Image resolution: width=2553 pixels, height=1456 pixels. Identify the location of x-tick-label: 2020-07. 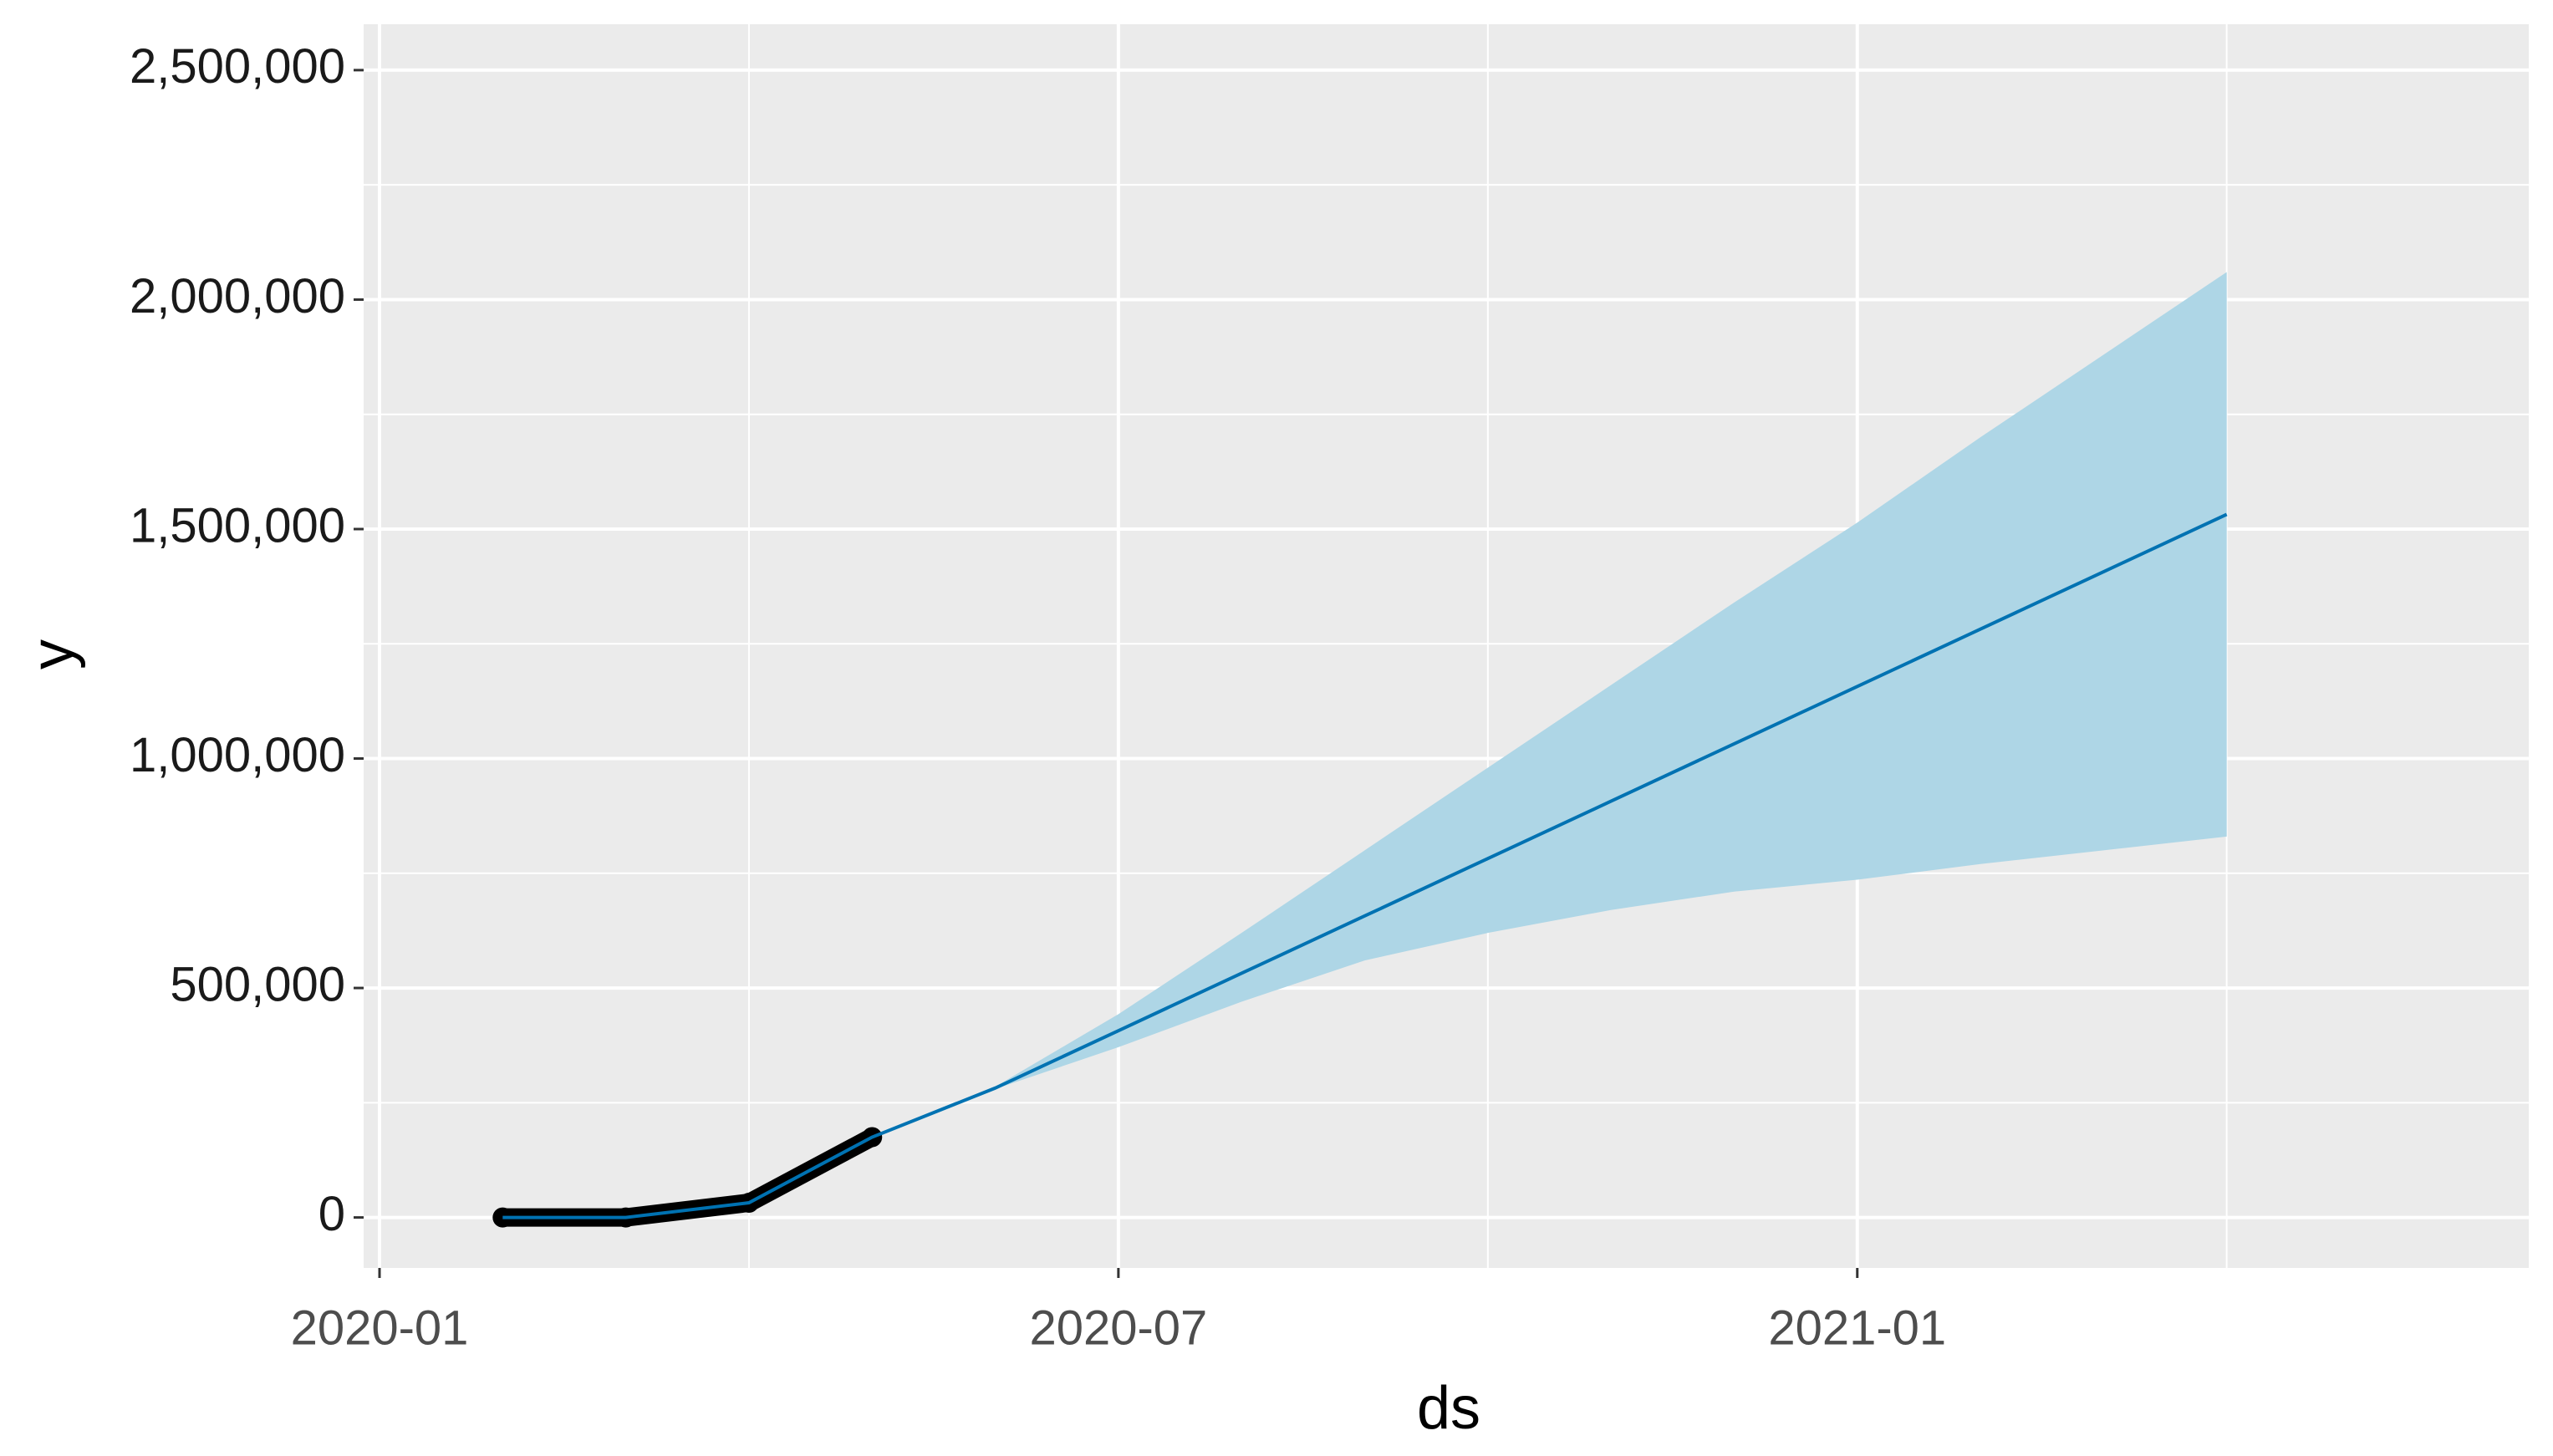
(1118, 1328).